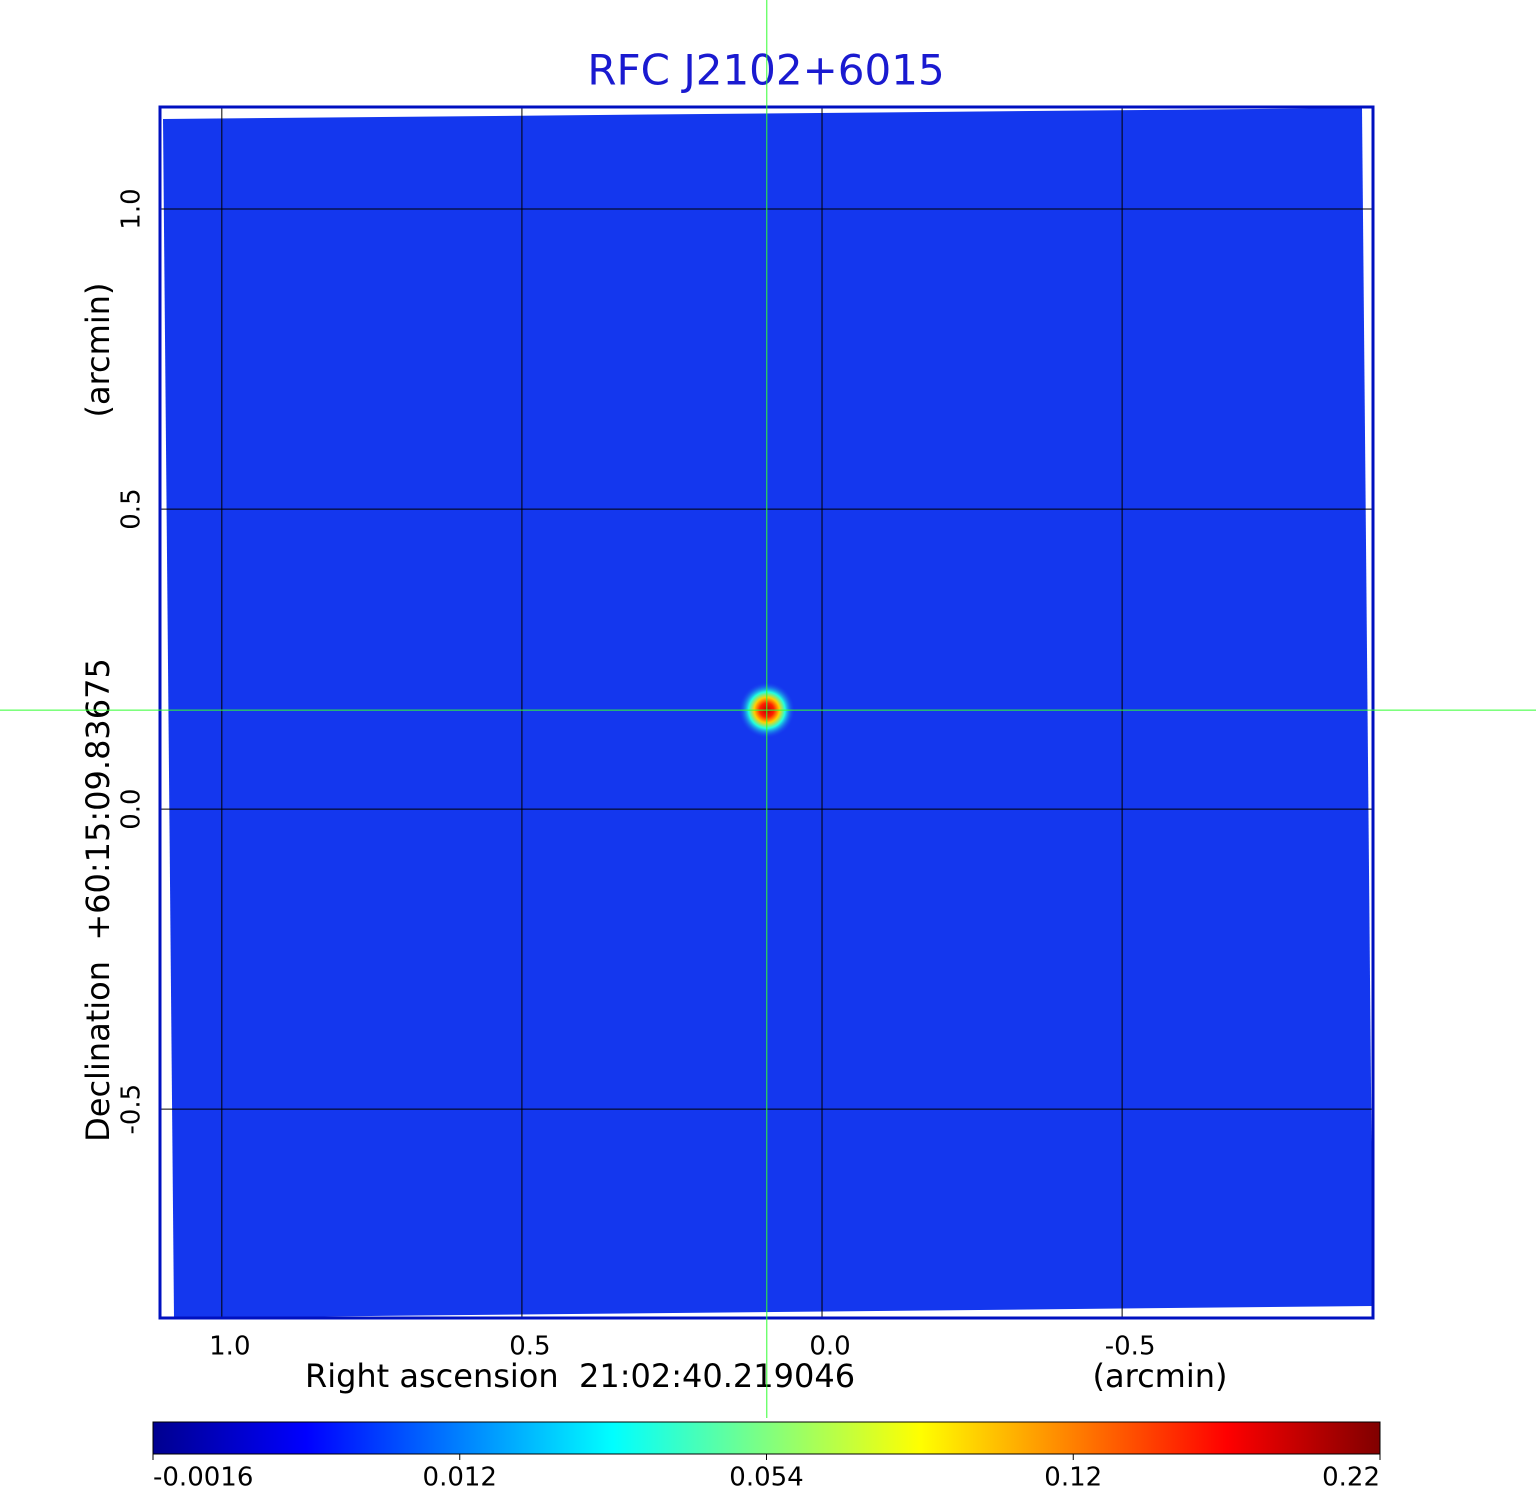 The image size is (1536, 1511). Describe the element at coordinates (98, 350) in the screenshot. I see `y-axis-unit: (arcmin)` at that location.